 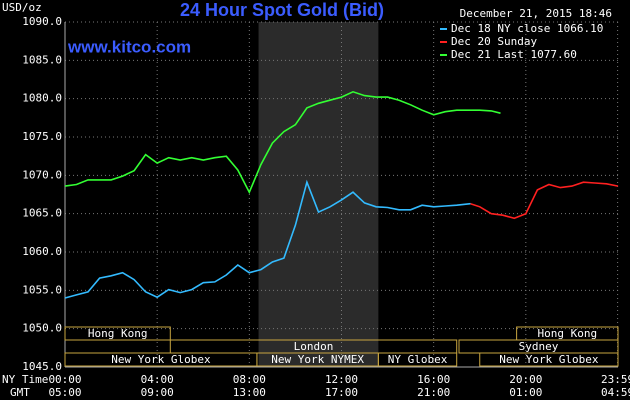 I want to click on session-label: New York NYMEX, so click(x=317, y=359).